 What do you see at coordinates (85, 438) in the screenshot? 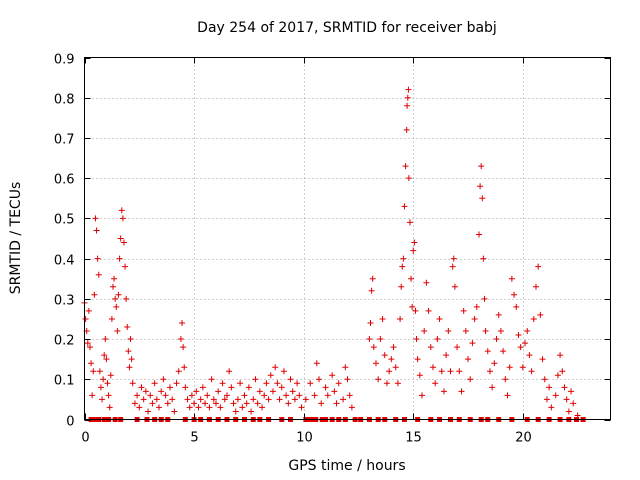
I see `x-tick-label: 0` at bounding box center [85, 438].